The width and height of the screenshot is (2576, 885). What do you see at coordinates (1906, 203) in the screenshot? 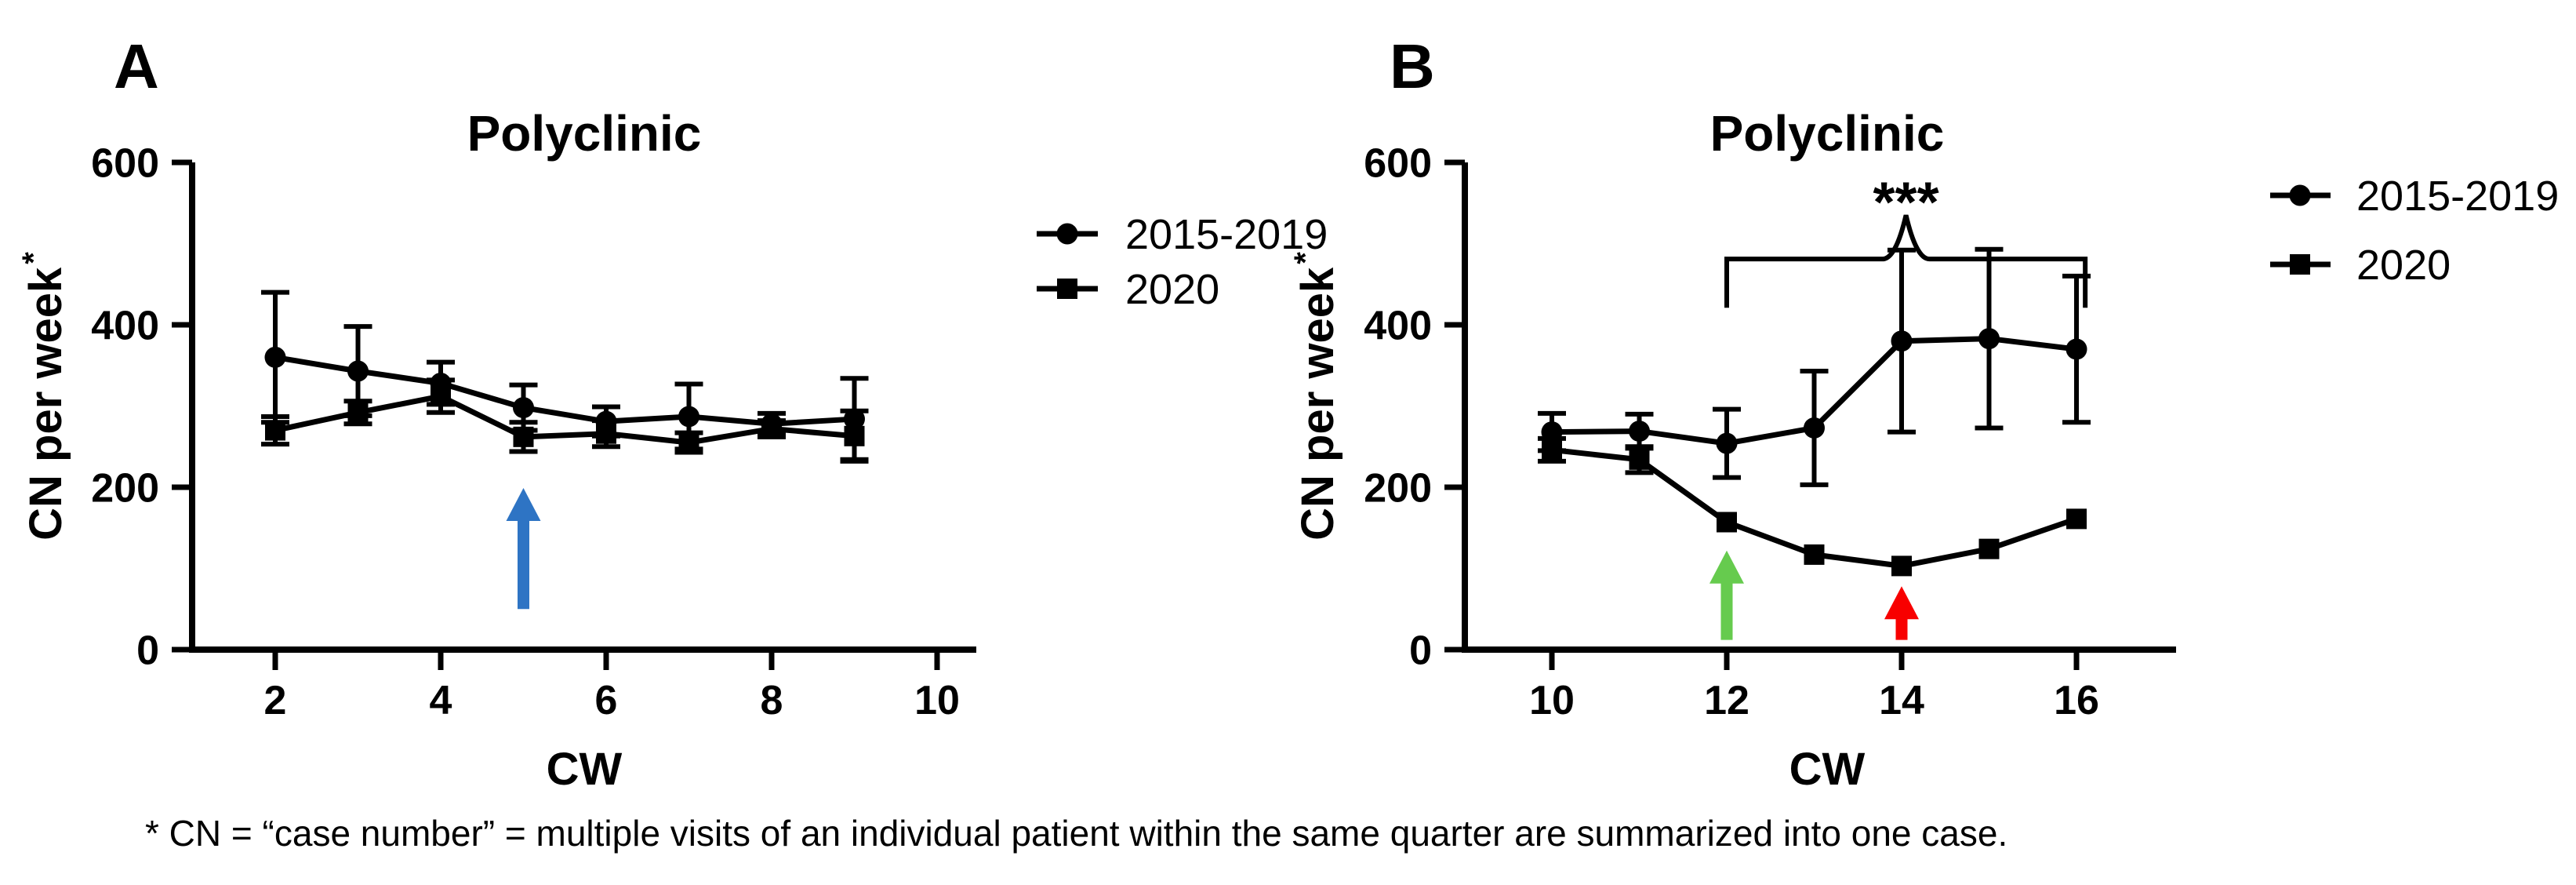
I see `significance-stars: ***` at bounding box center [1906, 203].